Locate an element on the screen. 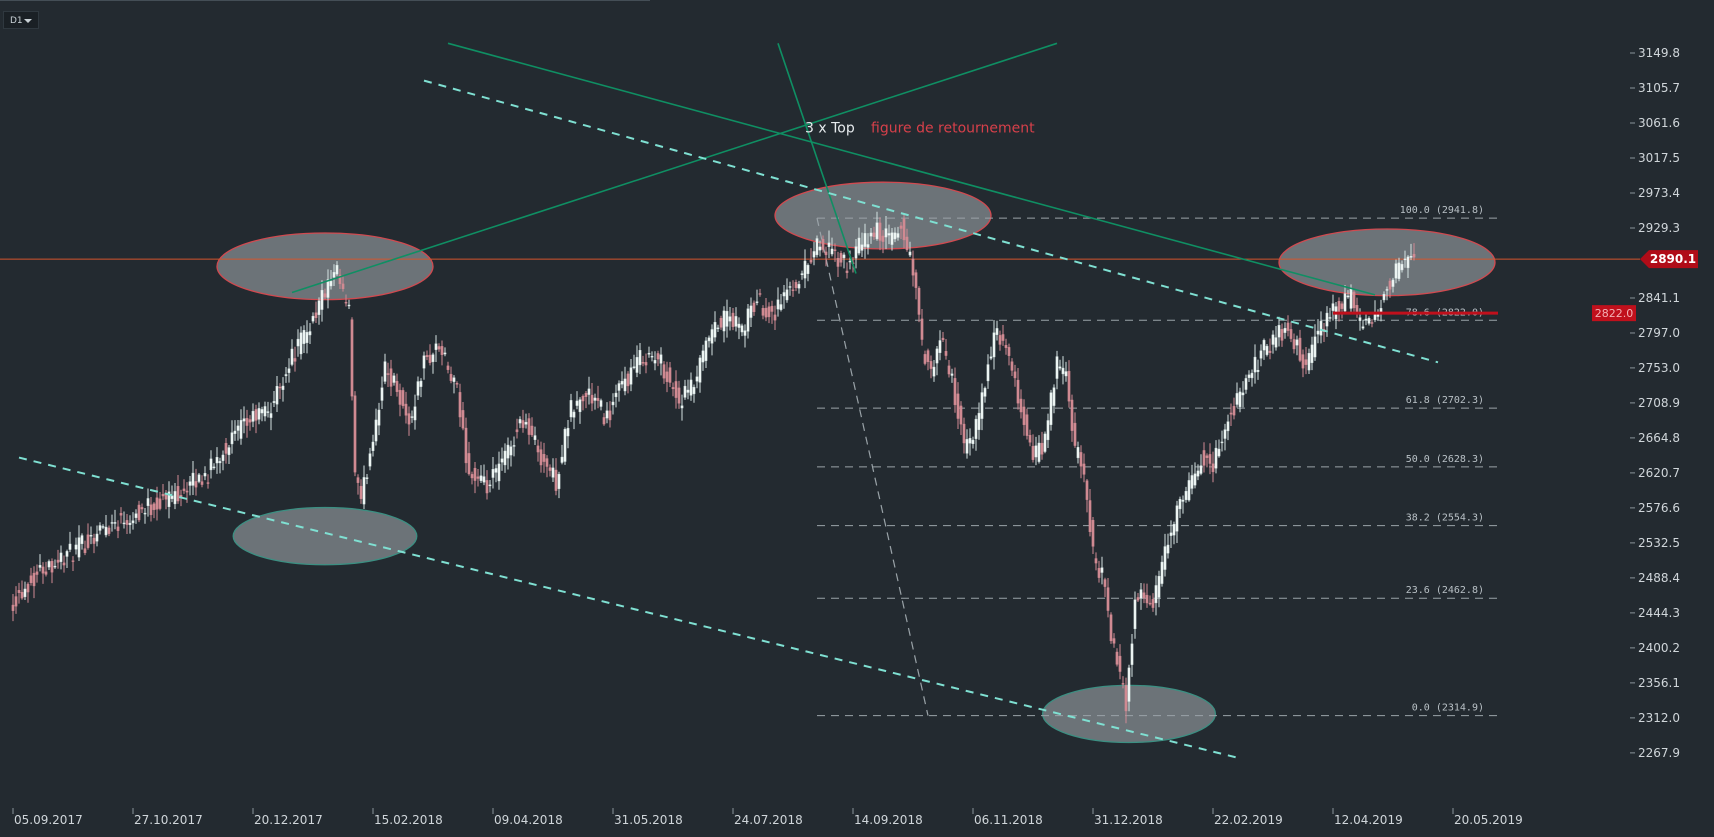 This screenshot has height=837, width=1714. timeframe-selector: D1 is located at coordinates (21, 20).